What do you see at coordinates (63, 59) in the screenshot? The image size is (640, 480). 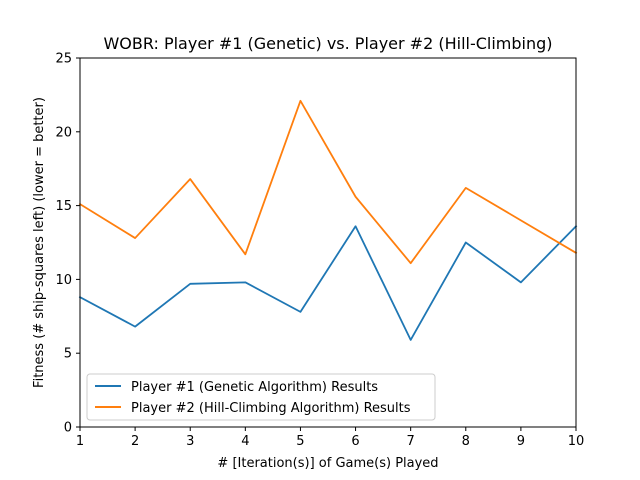 I see `y-tick-label: 25` at bounding box center [63, 59].